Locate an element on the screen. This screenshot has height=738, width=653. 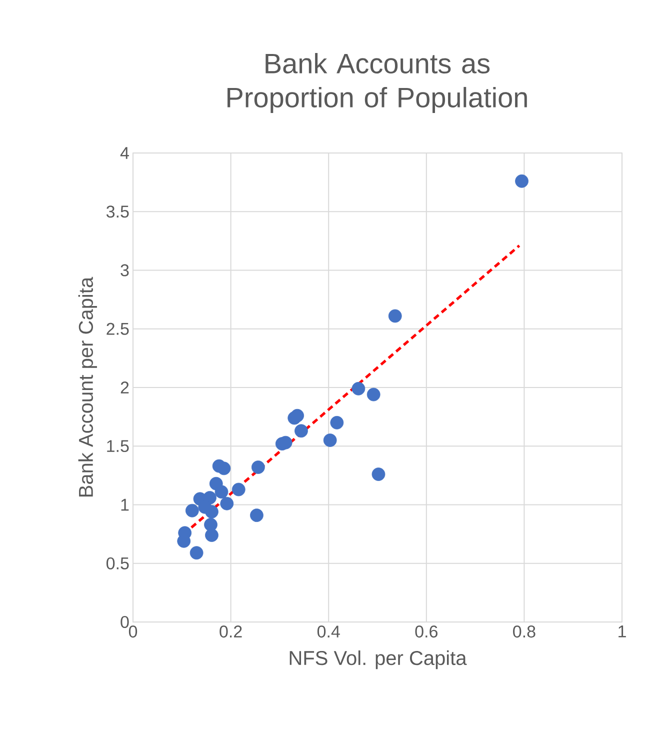
y-tick-label: 3.5 is located at coordinates (117, 212).